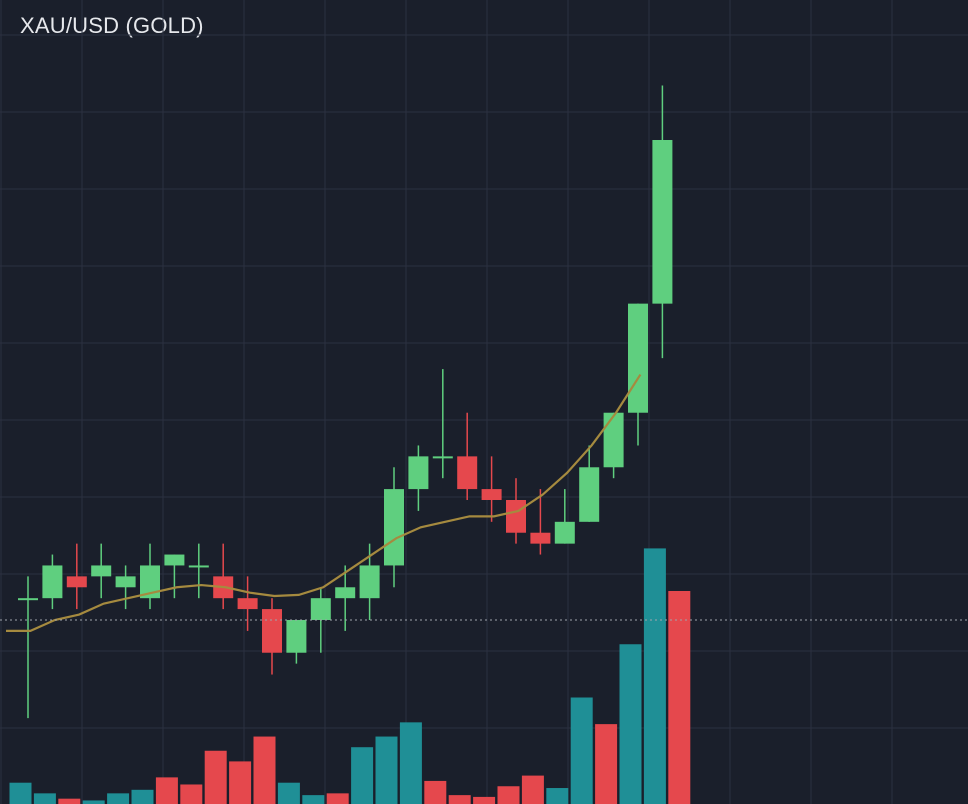 The height and width of the screenshot is (804, 968). What do you see at coordinates (112, 25) in the screenshot?
I see `chart-title: XAU/USD (GOLD)` at bounding box center [112, 25].